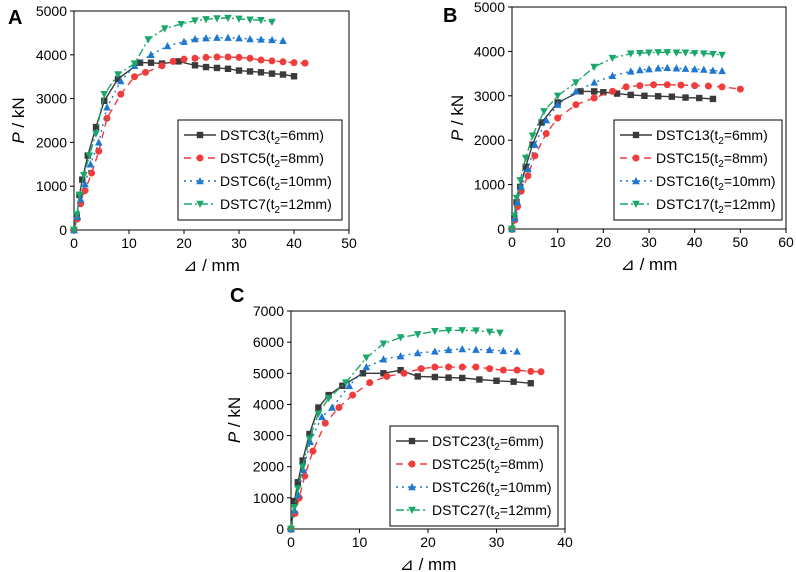 This screenshot has width=796, height=572. What do you see at coordinates (272, 160) in the screenshot?
I see `legend-label: DSTC5(t2=8mm)` at bounding box center [272, 160].